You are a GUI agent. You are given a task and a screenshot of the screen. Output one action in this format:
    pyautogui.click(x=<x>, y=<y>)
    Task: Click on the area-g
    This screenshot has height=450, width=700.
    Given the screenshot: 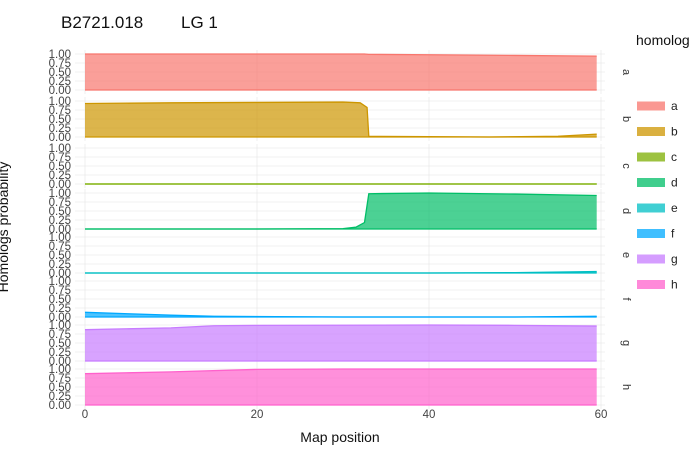 What is the action you would take?
    pyautogui.click(x=341, y=343)
    